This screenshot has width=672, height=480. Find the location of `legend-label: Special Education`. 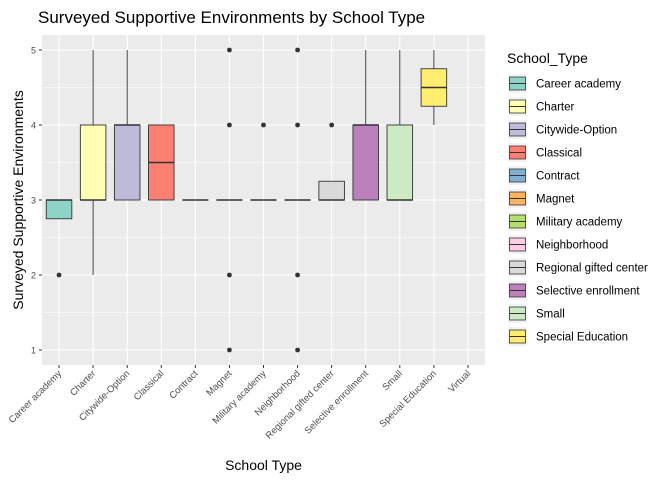

legend-label: Special Education is located at coordinates (582, 338).